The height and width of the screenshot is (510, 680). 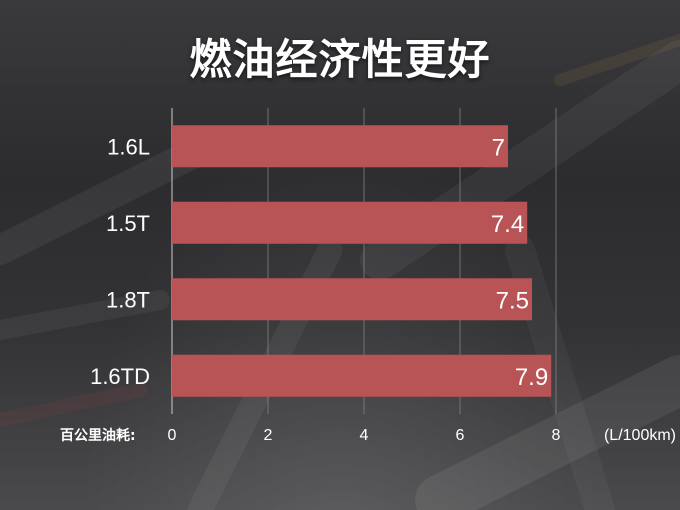 I want to click on data-label: 7.4, so click(x=507, y=224).